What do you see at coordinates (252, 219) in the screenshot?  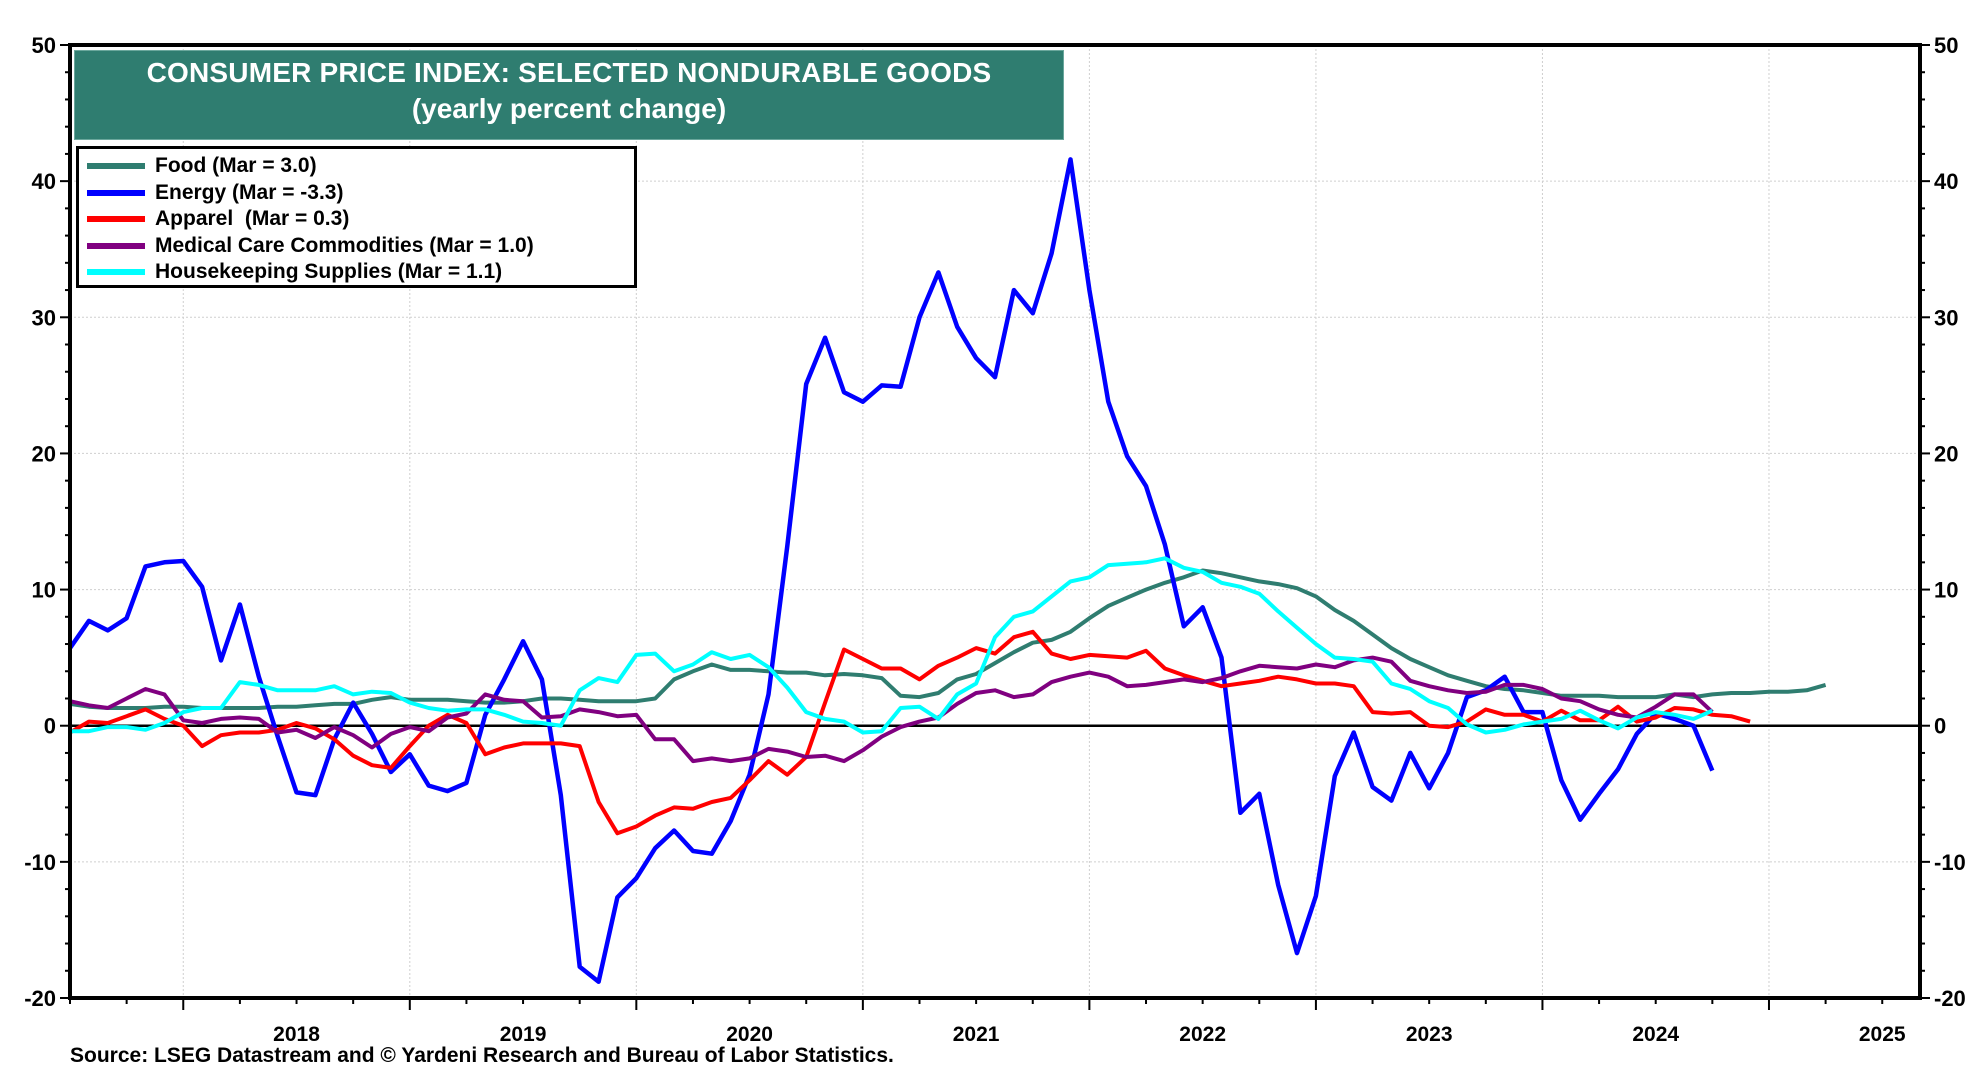 I see `legend-label-apparel: Apparel (Mar = 0.3)` at bounding box center [252, 219].